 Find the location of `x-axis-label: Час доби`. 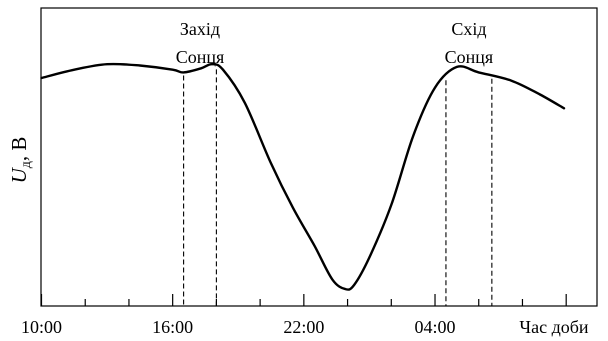

x-axis-label: Час доби is located at coordinates (553, 327).